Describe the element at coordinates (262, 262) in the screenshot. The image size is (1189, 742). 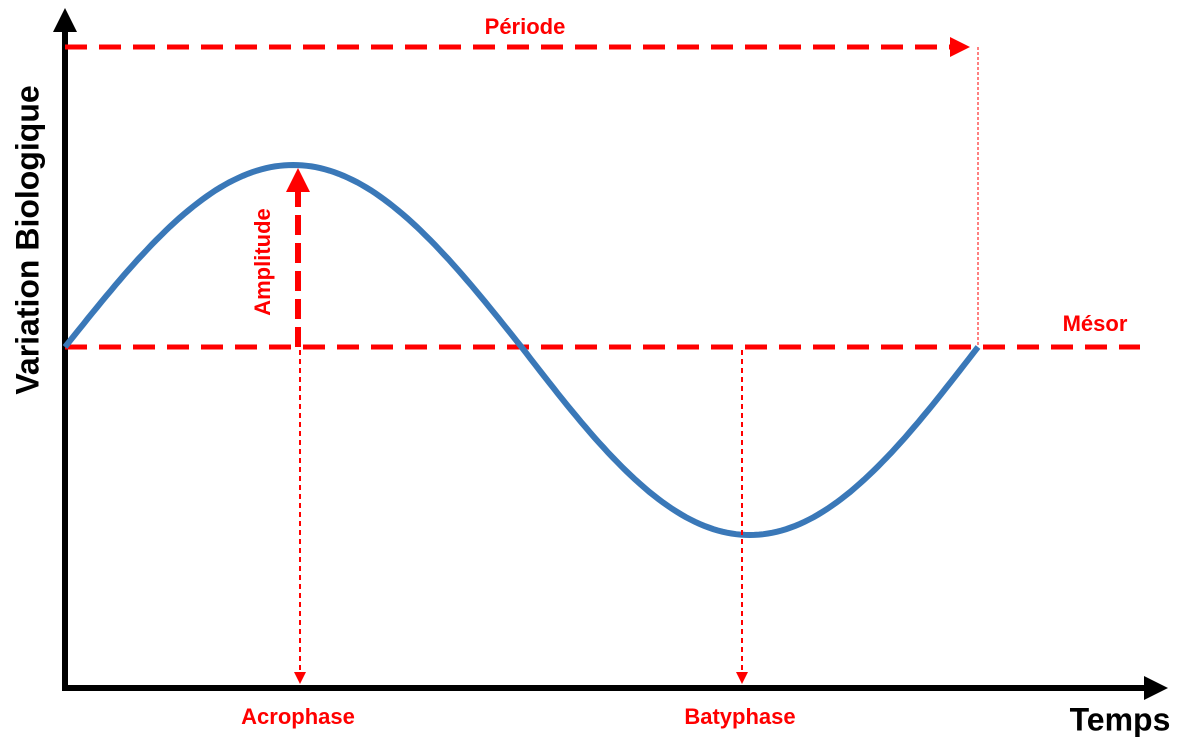
I see `amplitude-label: Amplitude` at that location.